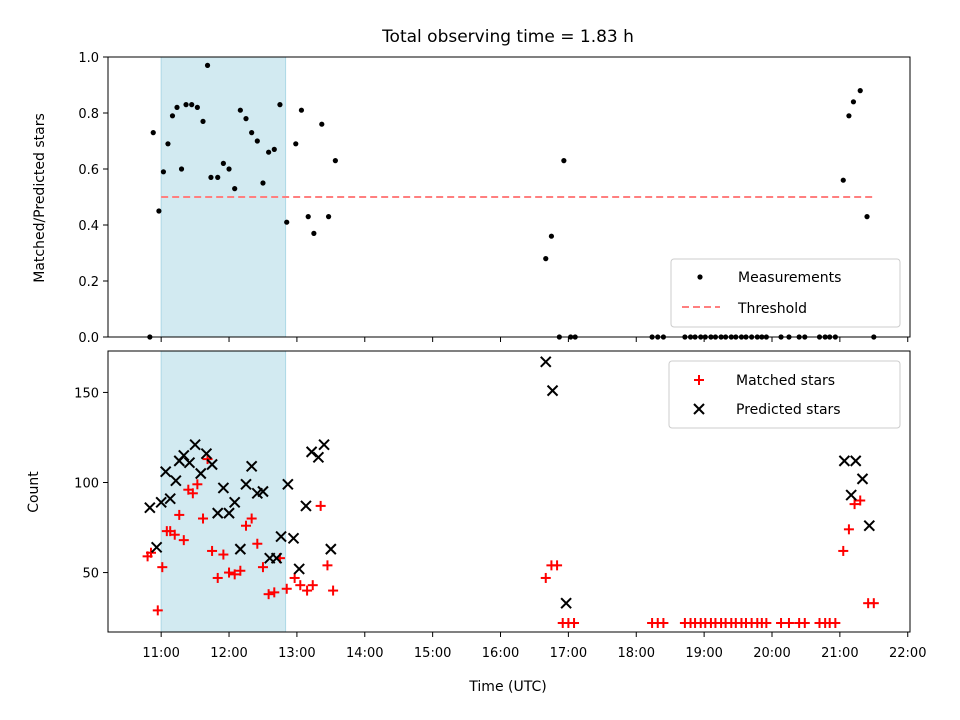 The height and width of the screenshot is (720, 960). I want to click on legend-threshold-label: Threshold, so click(772, 309).